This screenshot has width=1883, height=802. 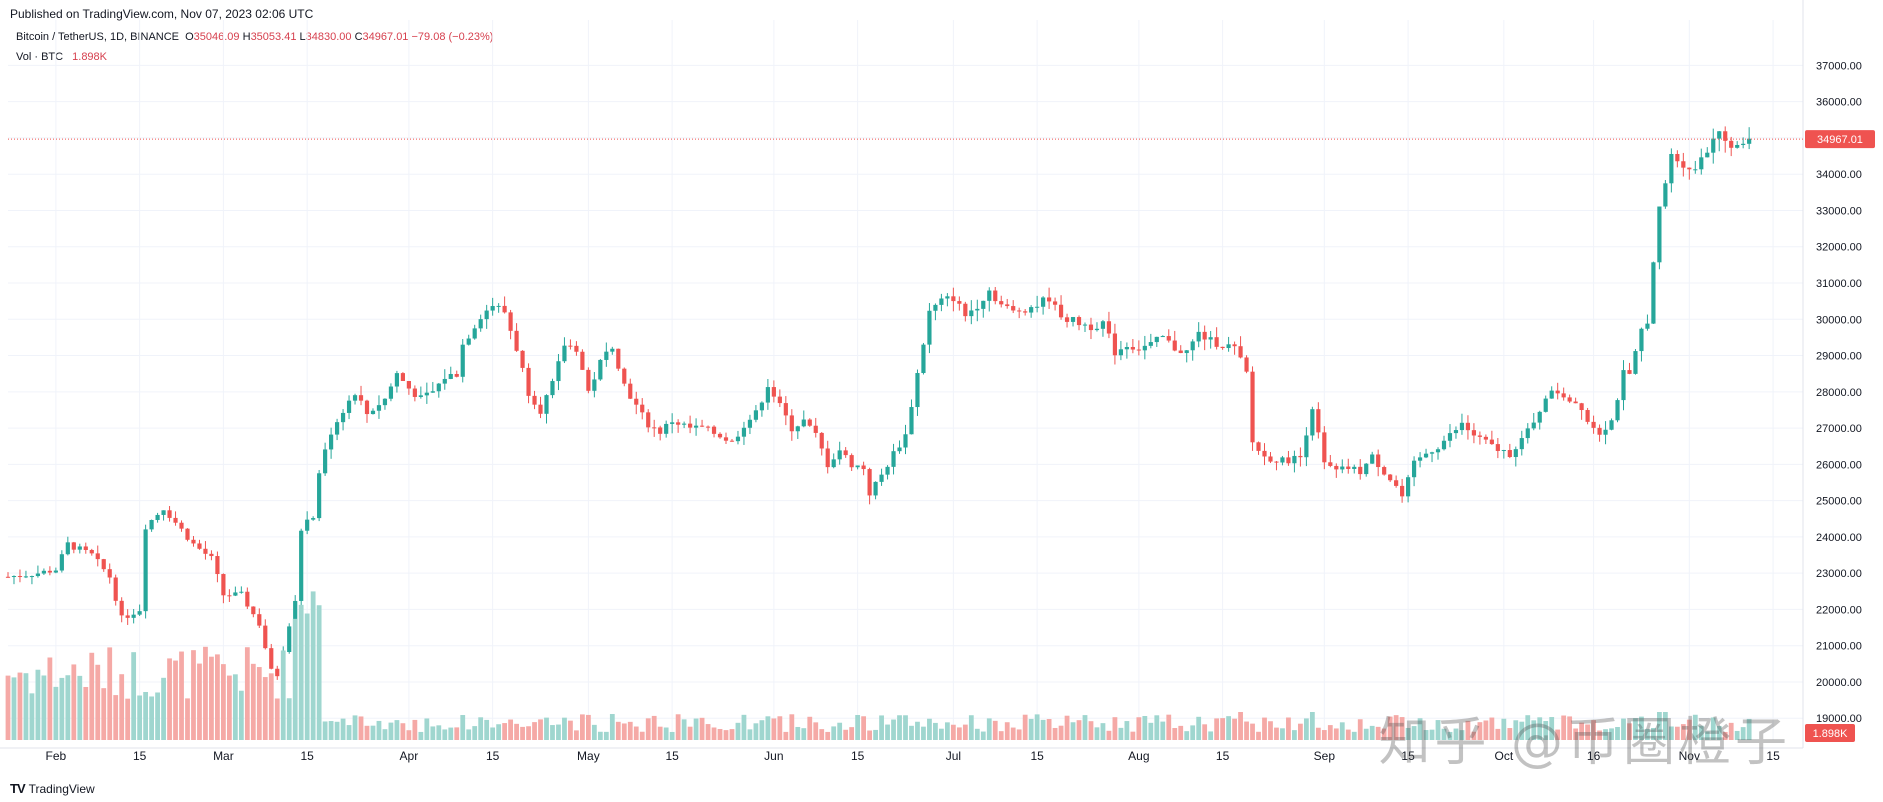 What do you see at coordinates (1839, 719) in the screenshot?
I see `y-tick-label: 19000.00` at bounding box center [1839, 719].